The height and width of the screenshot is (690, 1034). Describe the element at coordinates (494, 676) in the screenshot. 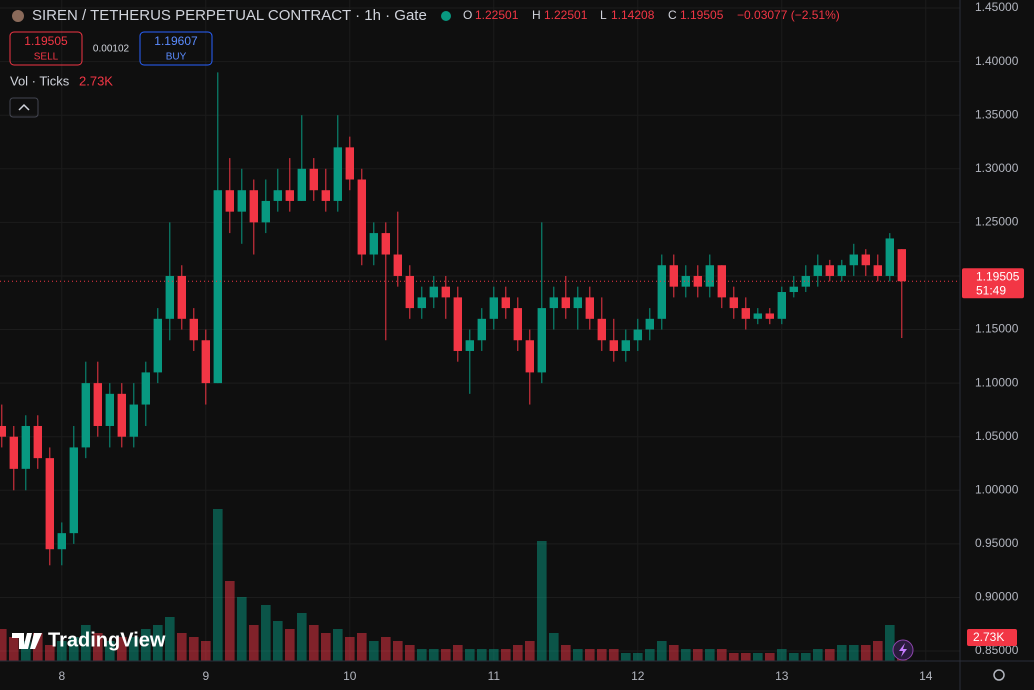

I see `x-tick-label: 11` at that location.